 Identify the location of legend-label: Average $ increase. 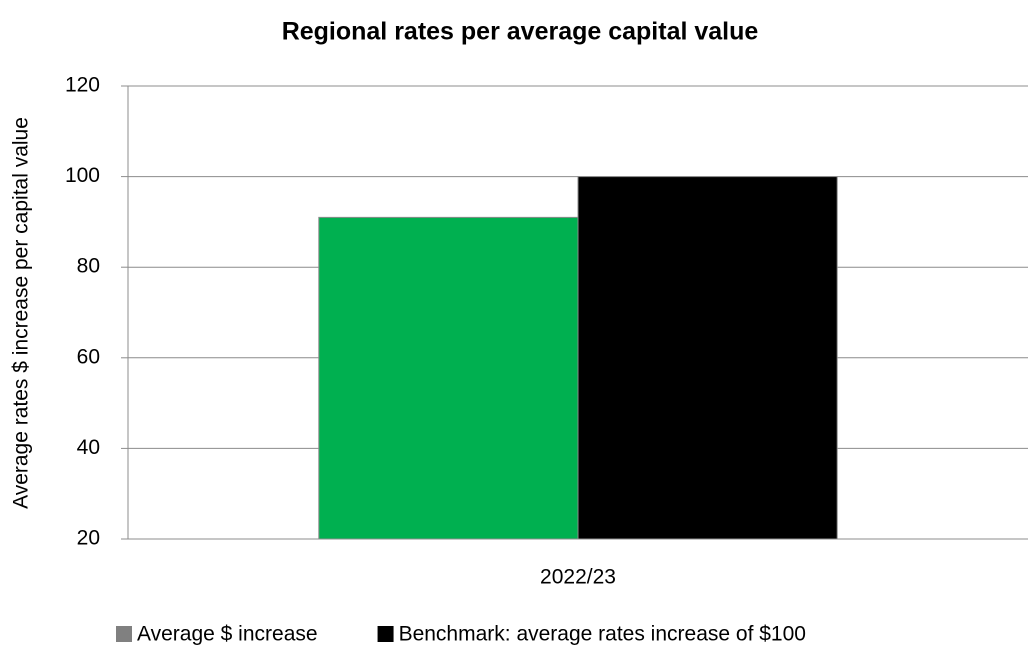
(227, 634).